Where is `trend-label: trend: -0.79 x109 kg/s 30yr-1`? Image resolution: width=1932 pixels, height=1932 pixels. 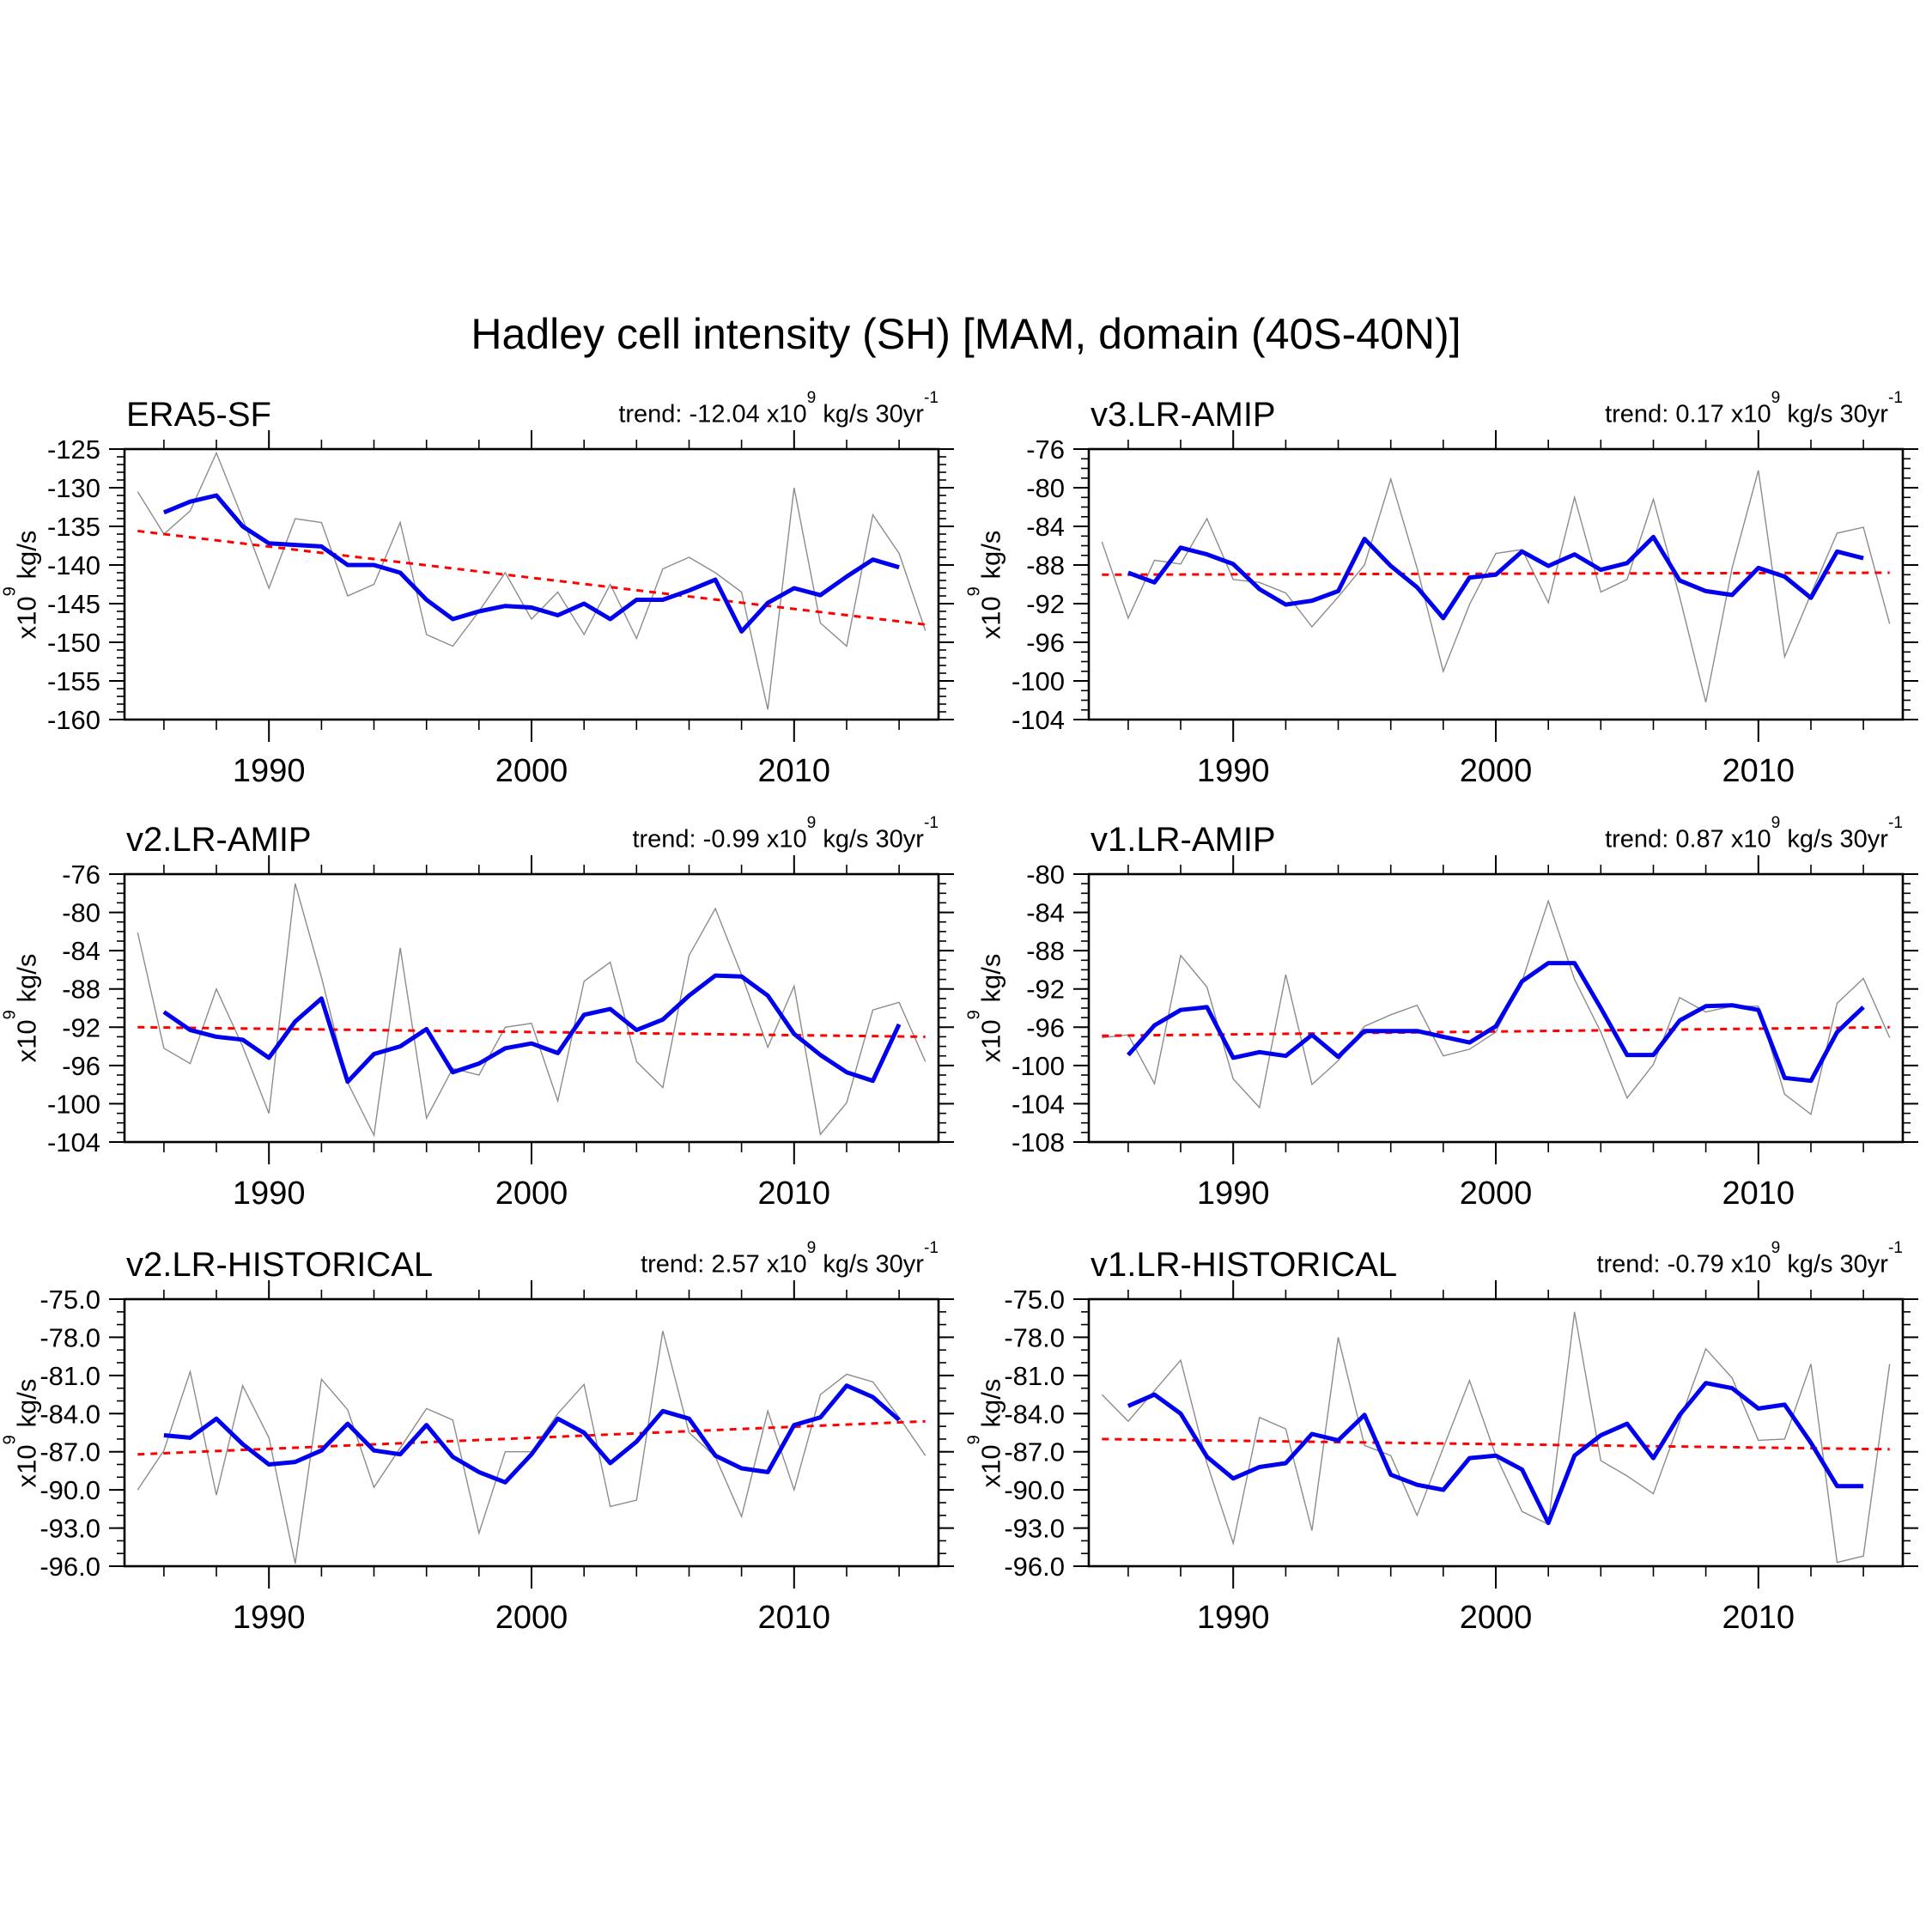 trend-label: trend: -0.79 x109 kg/s 30yr-1 is located at coordinates (1496, 1259).